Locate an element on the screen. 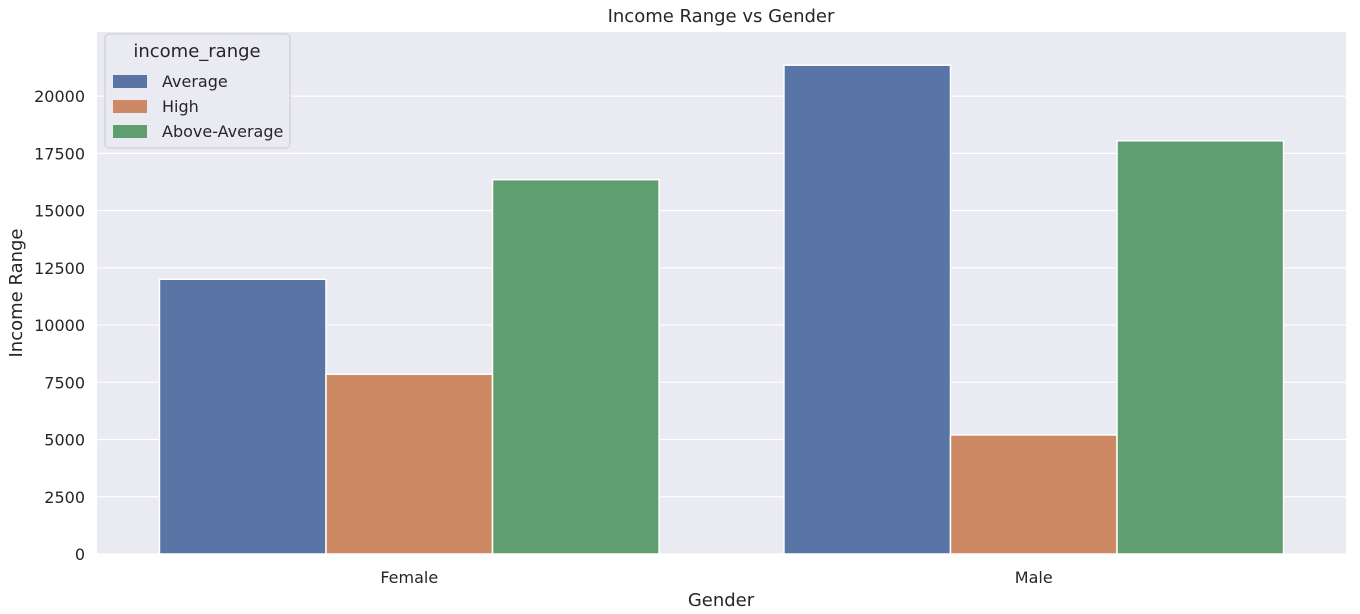 This screenshot has width=1360, height=614. bar-female-high is located at coordinates (409, 464).